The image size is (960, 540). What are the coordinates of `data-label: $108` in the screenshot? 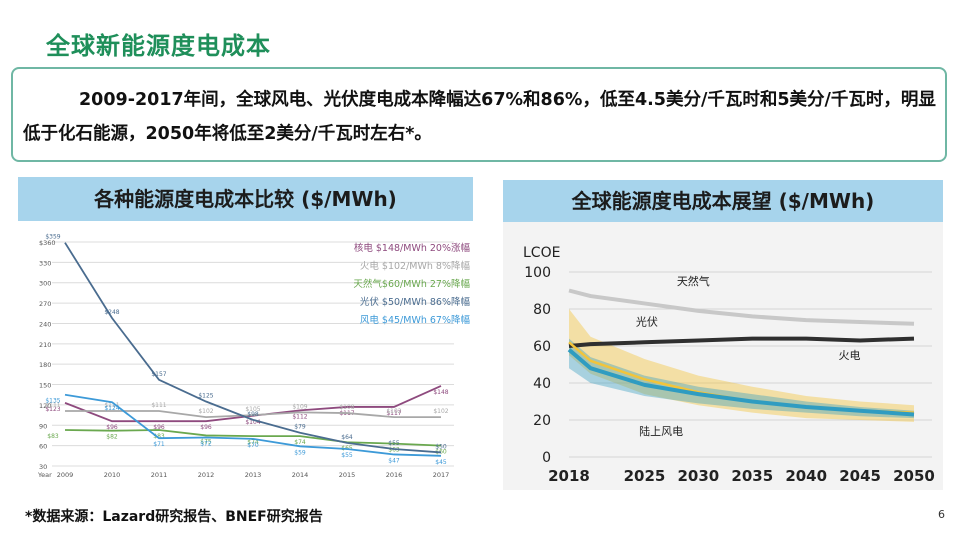 It's located at (346, 407).